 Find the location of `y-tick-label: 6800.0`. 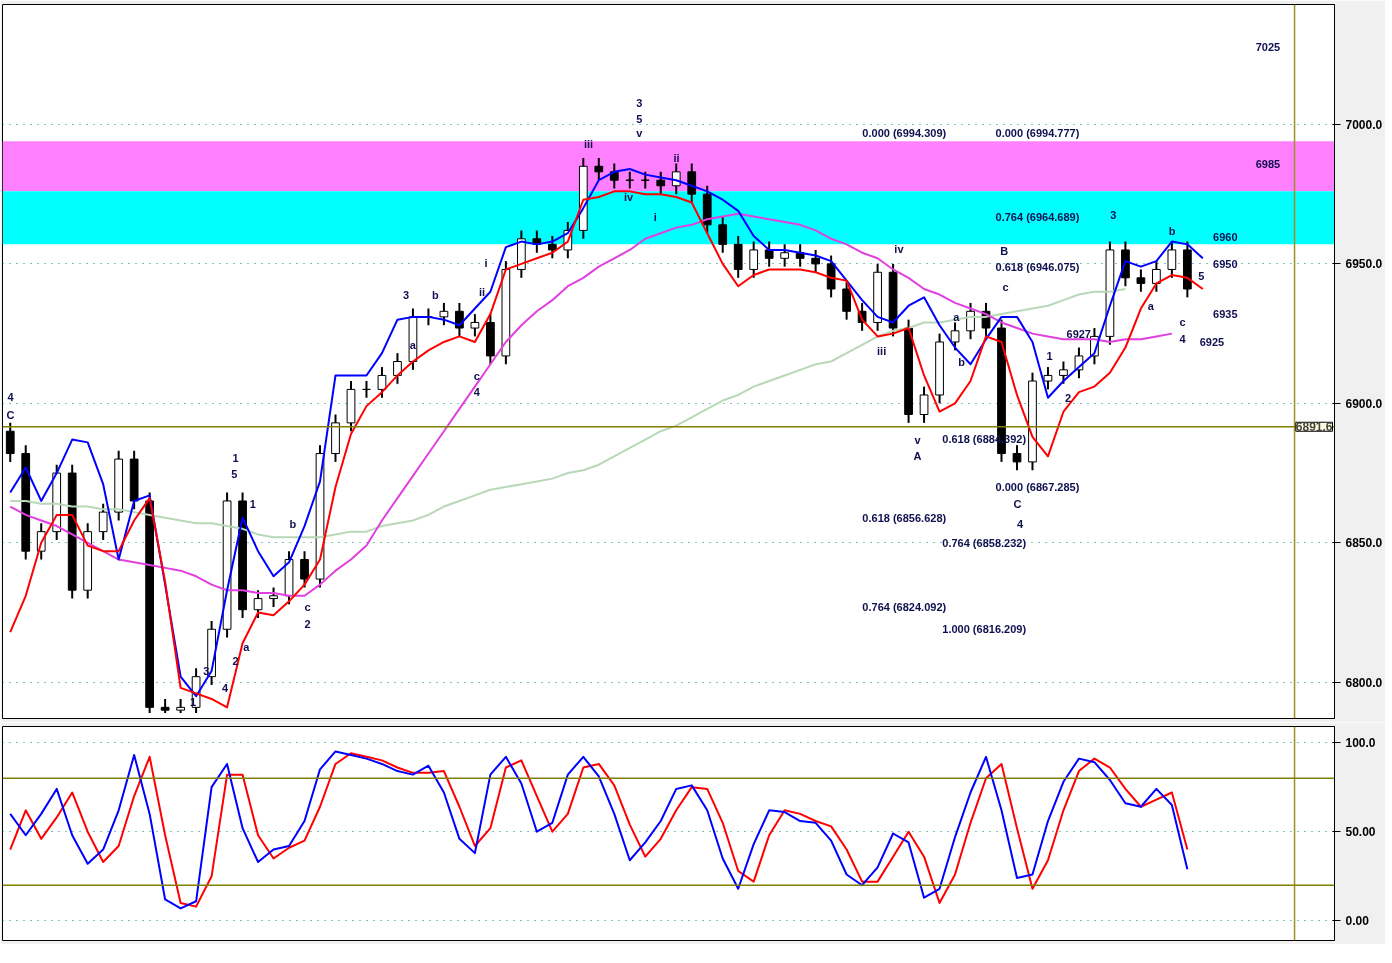

y-tick-label: 6800.0 is located at coordinates (1364, 682).